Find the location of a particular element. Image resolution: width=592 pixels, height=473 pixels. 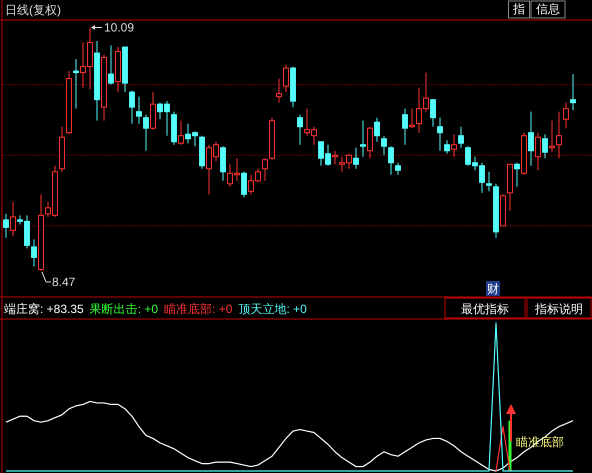

text: 日线(复权) is located at coordinates (33, 10).